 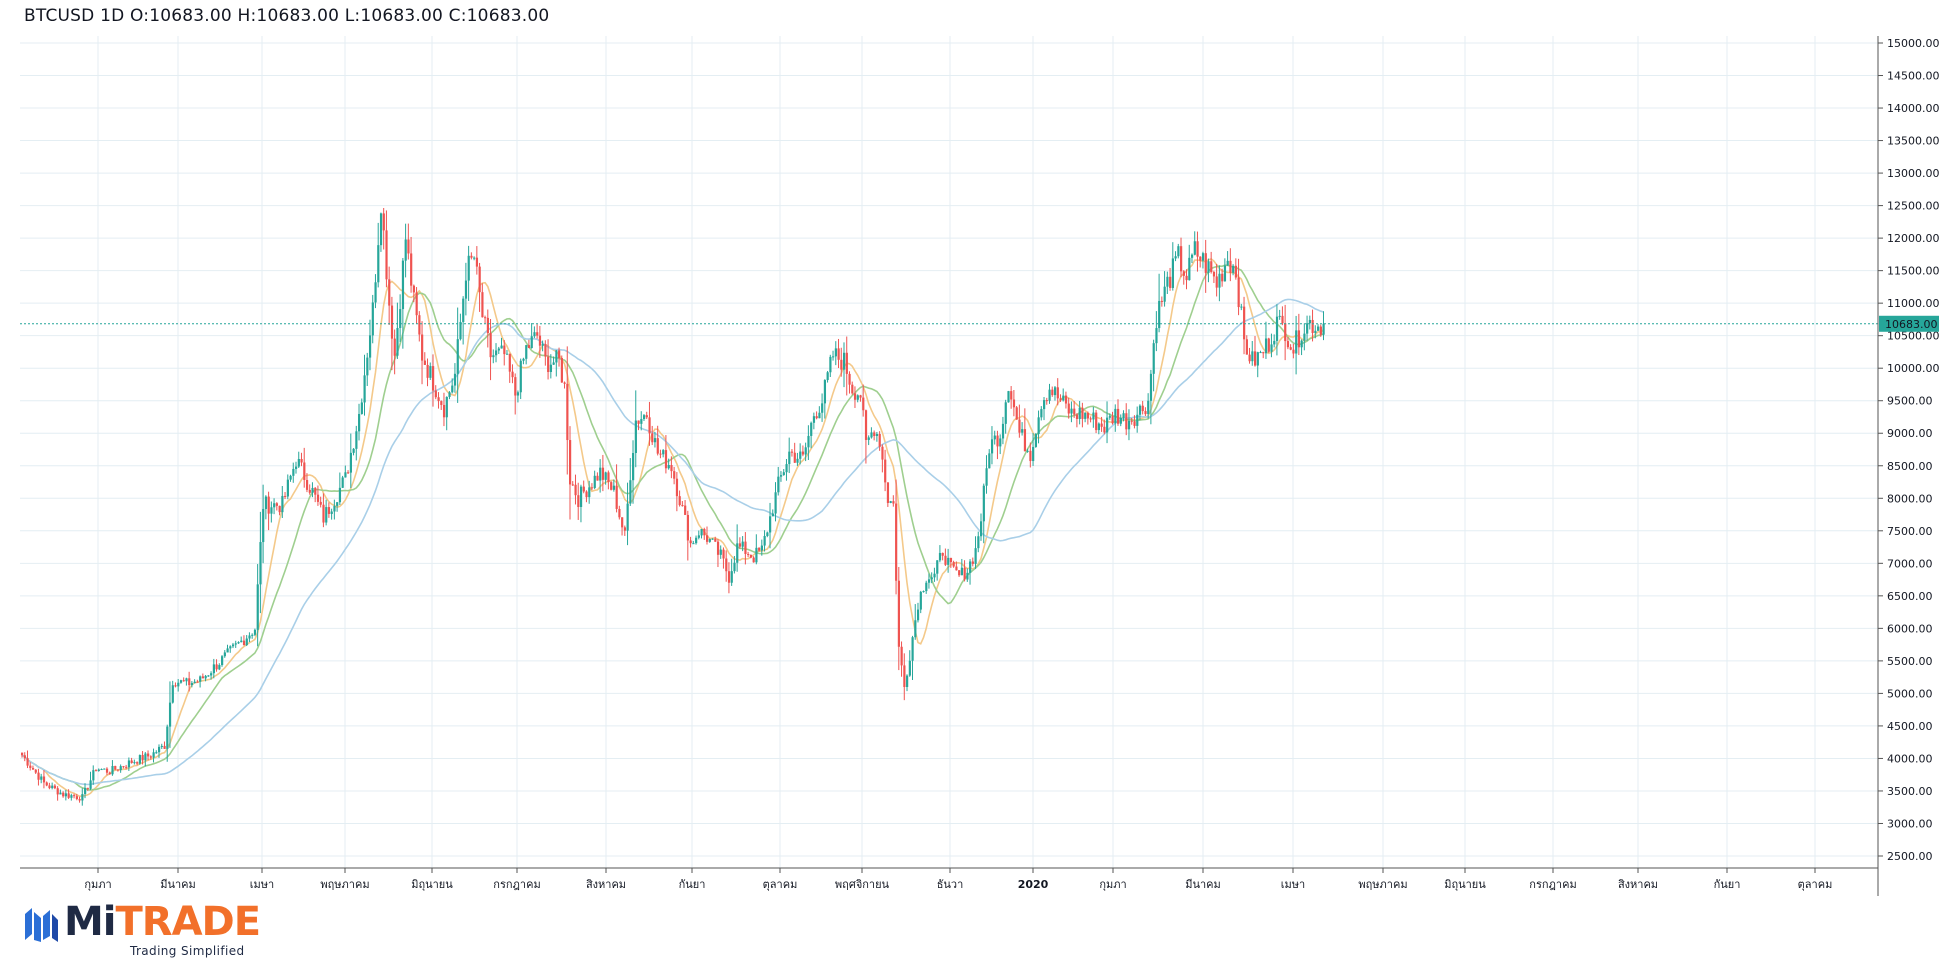 What do you see at coordinates (1913, 108) in the screenshot?
I see `y-tick-label: 14000.00` at bounding box center [1913, 108].